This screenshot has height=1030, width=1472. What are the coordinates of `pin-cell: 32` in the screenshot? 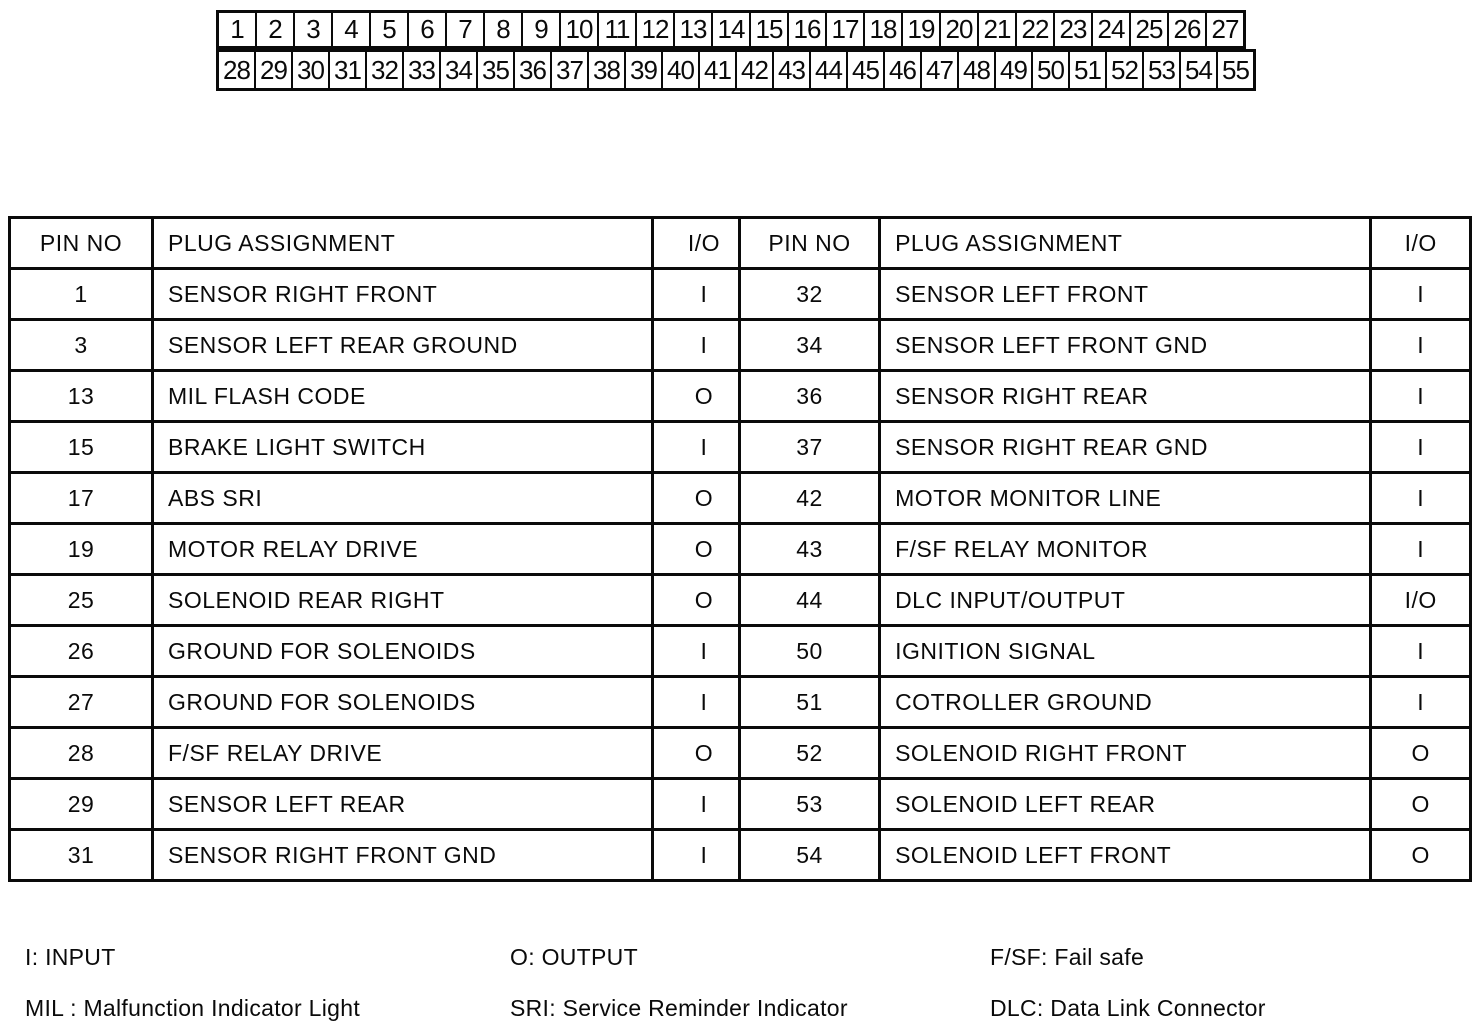 It's located at (385, 70).